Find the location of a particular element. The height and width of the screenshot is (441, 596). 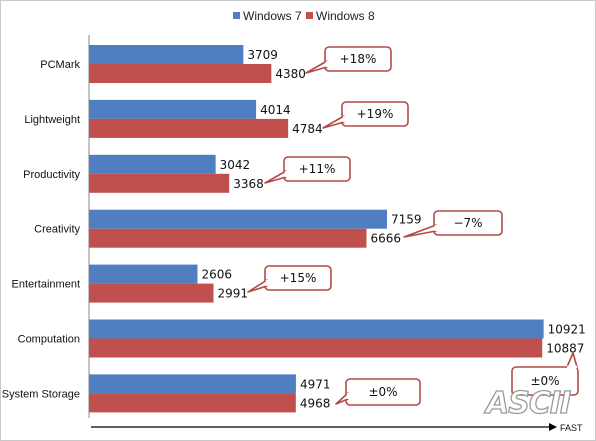

category-label-pcmark: PCMark is located at coordinates (60, 65).